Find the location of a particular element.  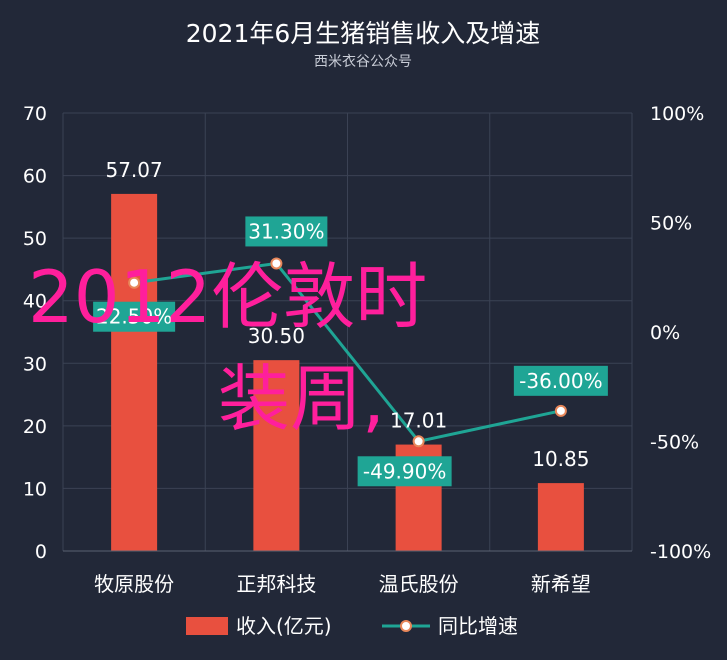

y-right-tick-label: -50% is located at coordinates (674, 443).